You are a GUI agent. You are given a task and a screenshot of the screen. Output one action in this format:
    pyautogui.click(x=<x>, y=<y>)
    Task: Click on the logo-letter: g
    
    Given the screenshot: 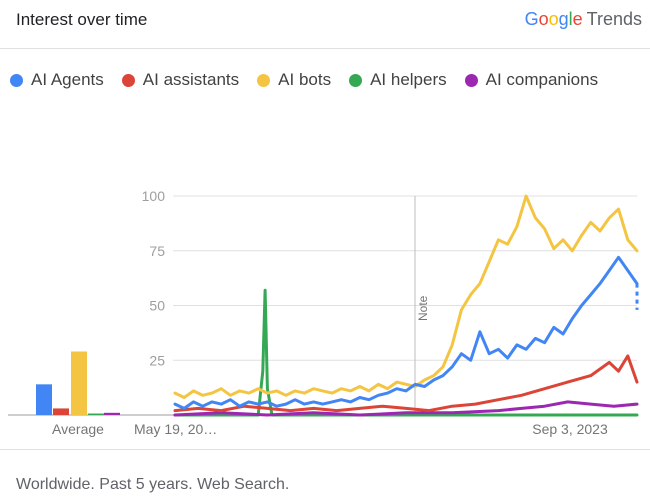 What is the action you would take?
    pyautogui.click(x=563, y=19)
    